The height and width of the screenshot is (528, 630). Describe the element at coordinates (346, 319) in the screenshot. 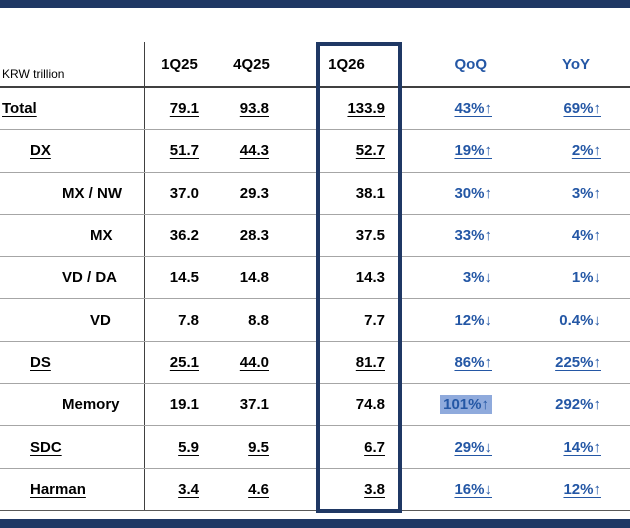

I see `value-cell-1q26: 7.7` at that location.